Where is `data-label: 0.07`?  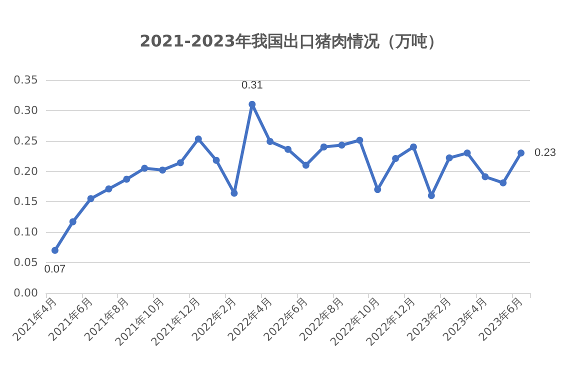
data-label: 0.07 is located at coordinates (55, 269).